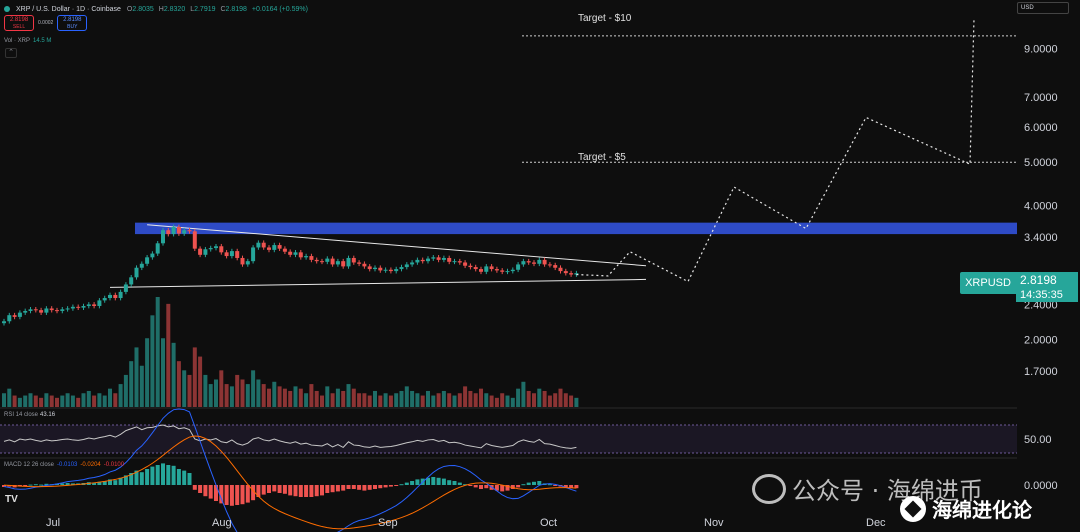  Describe the element at coordinates (1041, 238) in the screenshot. I see `price-tick-label: 3.4000` at that location.